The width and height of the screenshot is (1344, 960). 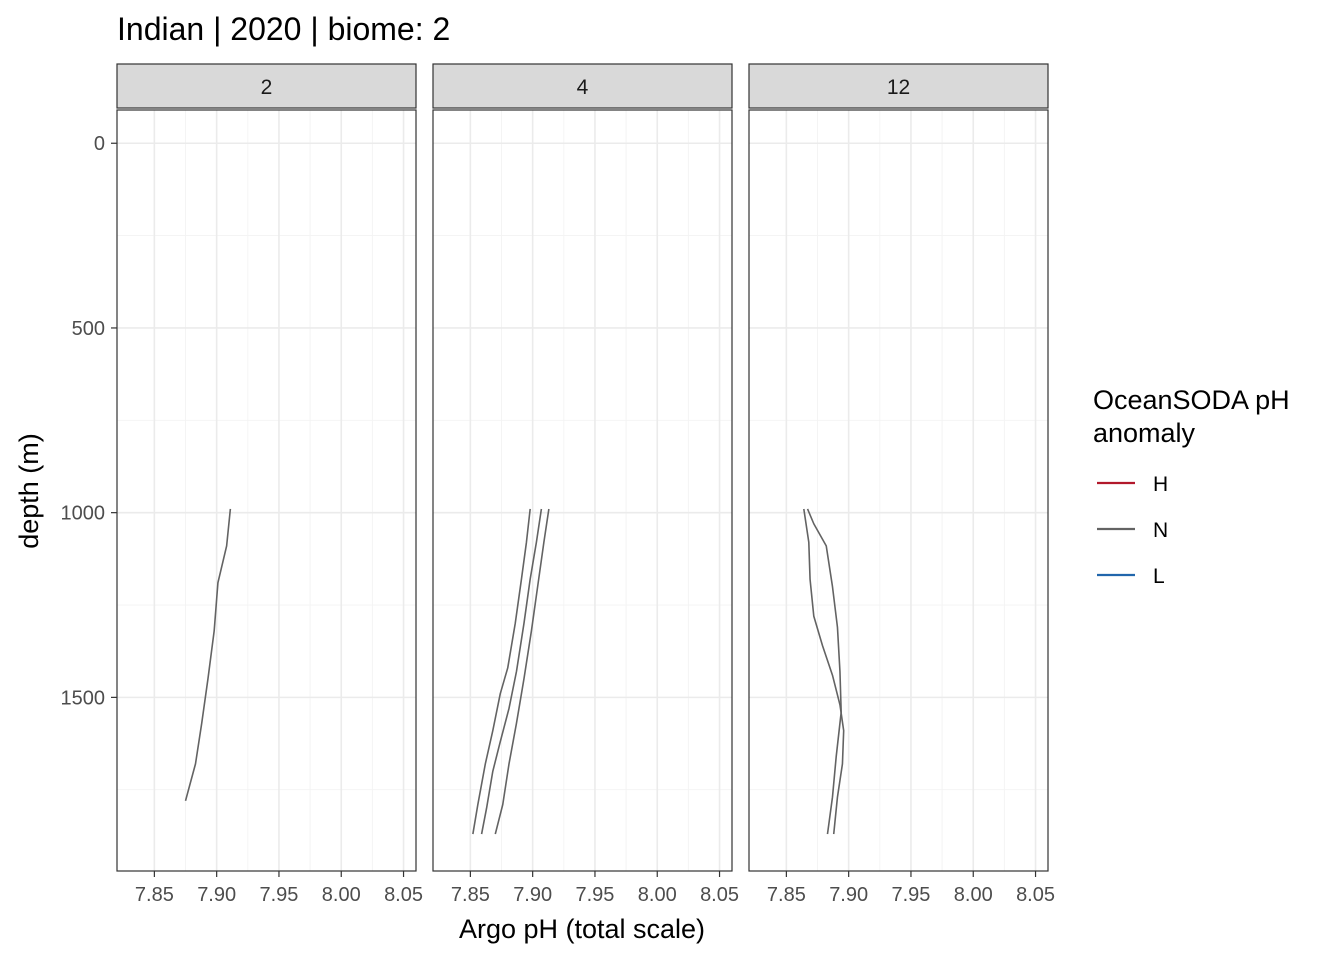 I want to click on legend: OceanSODA pH anomaly HNL, so click(x=1191, y=486).